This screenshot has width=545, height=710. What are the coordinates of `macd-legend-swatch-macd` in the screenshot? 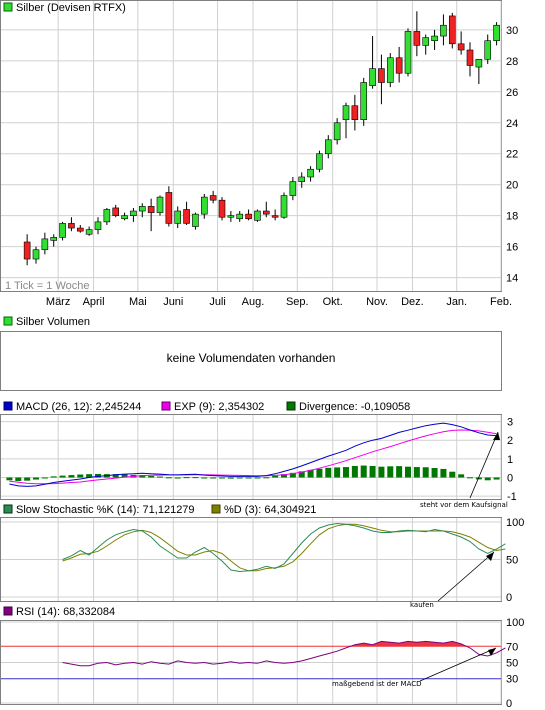 It's located at (8, 406).